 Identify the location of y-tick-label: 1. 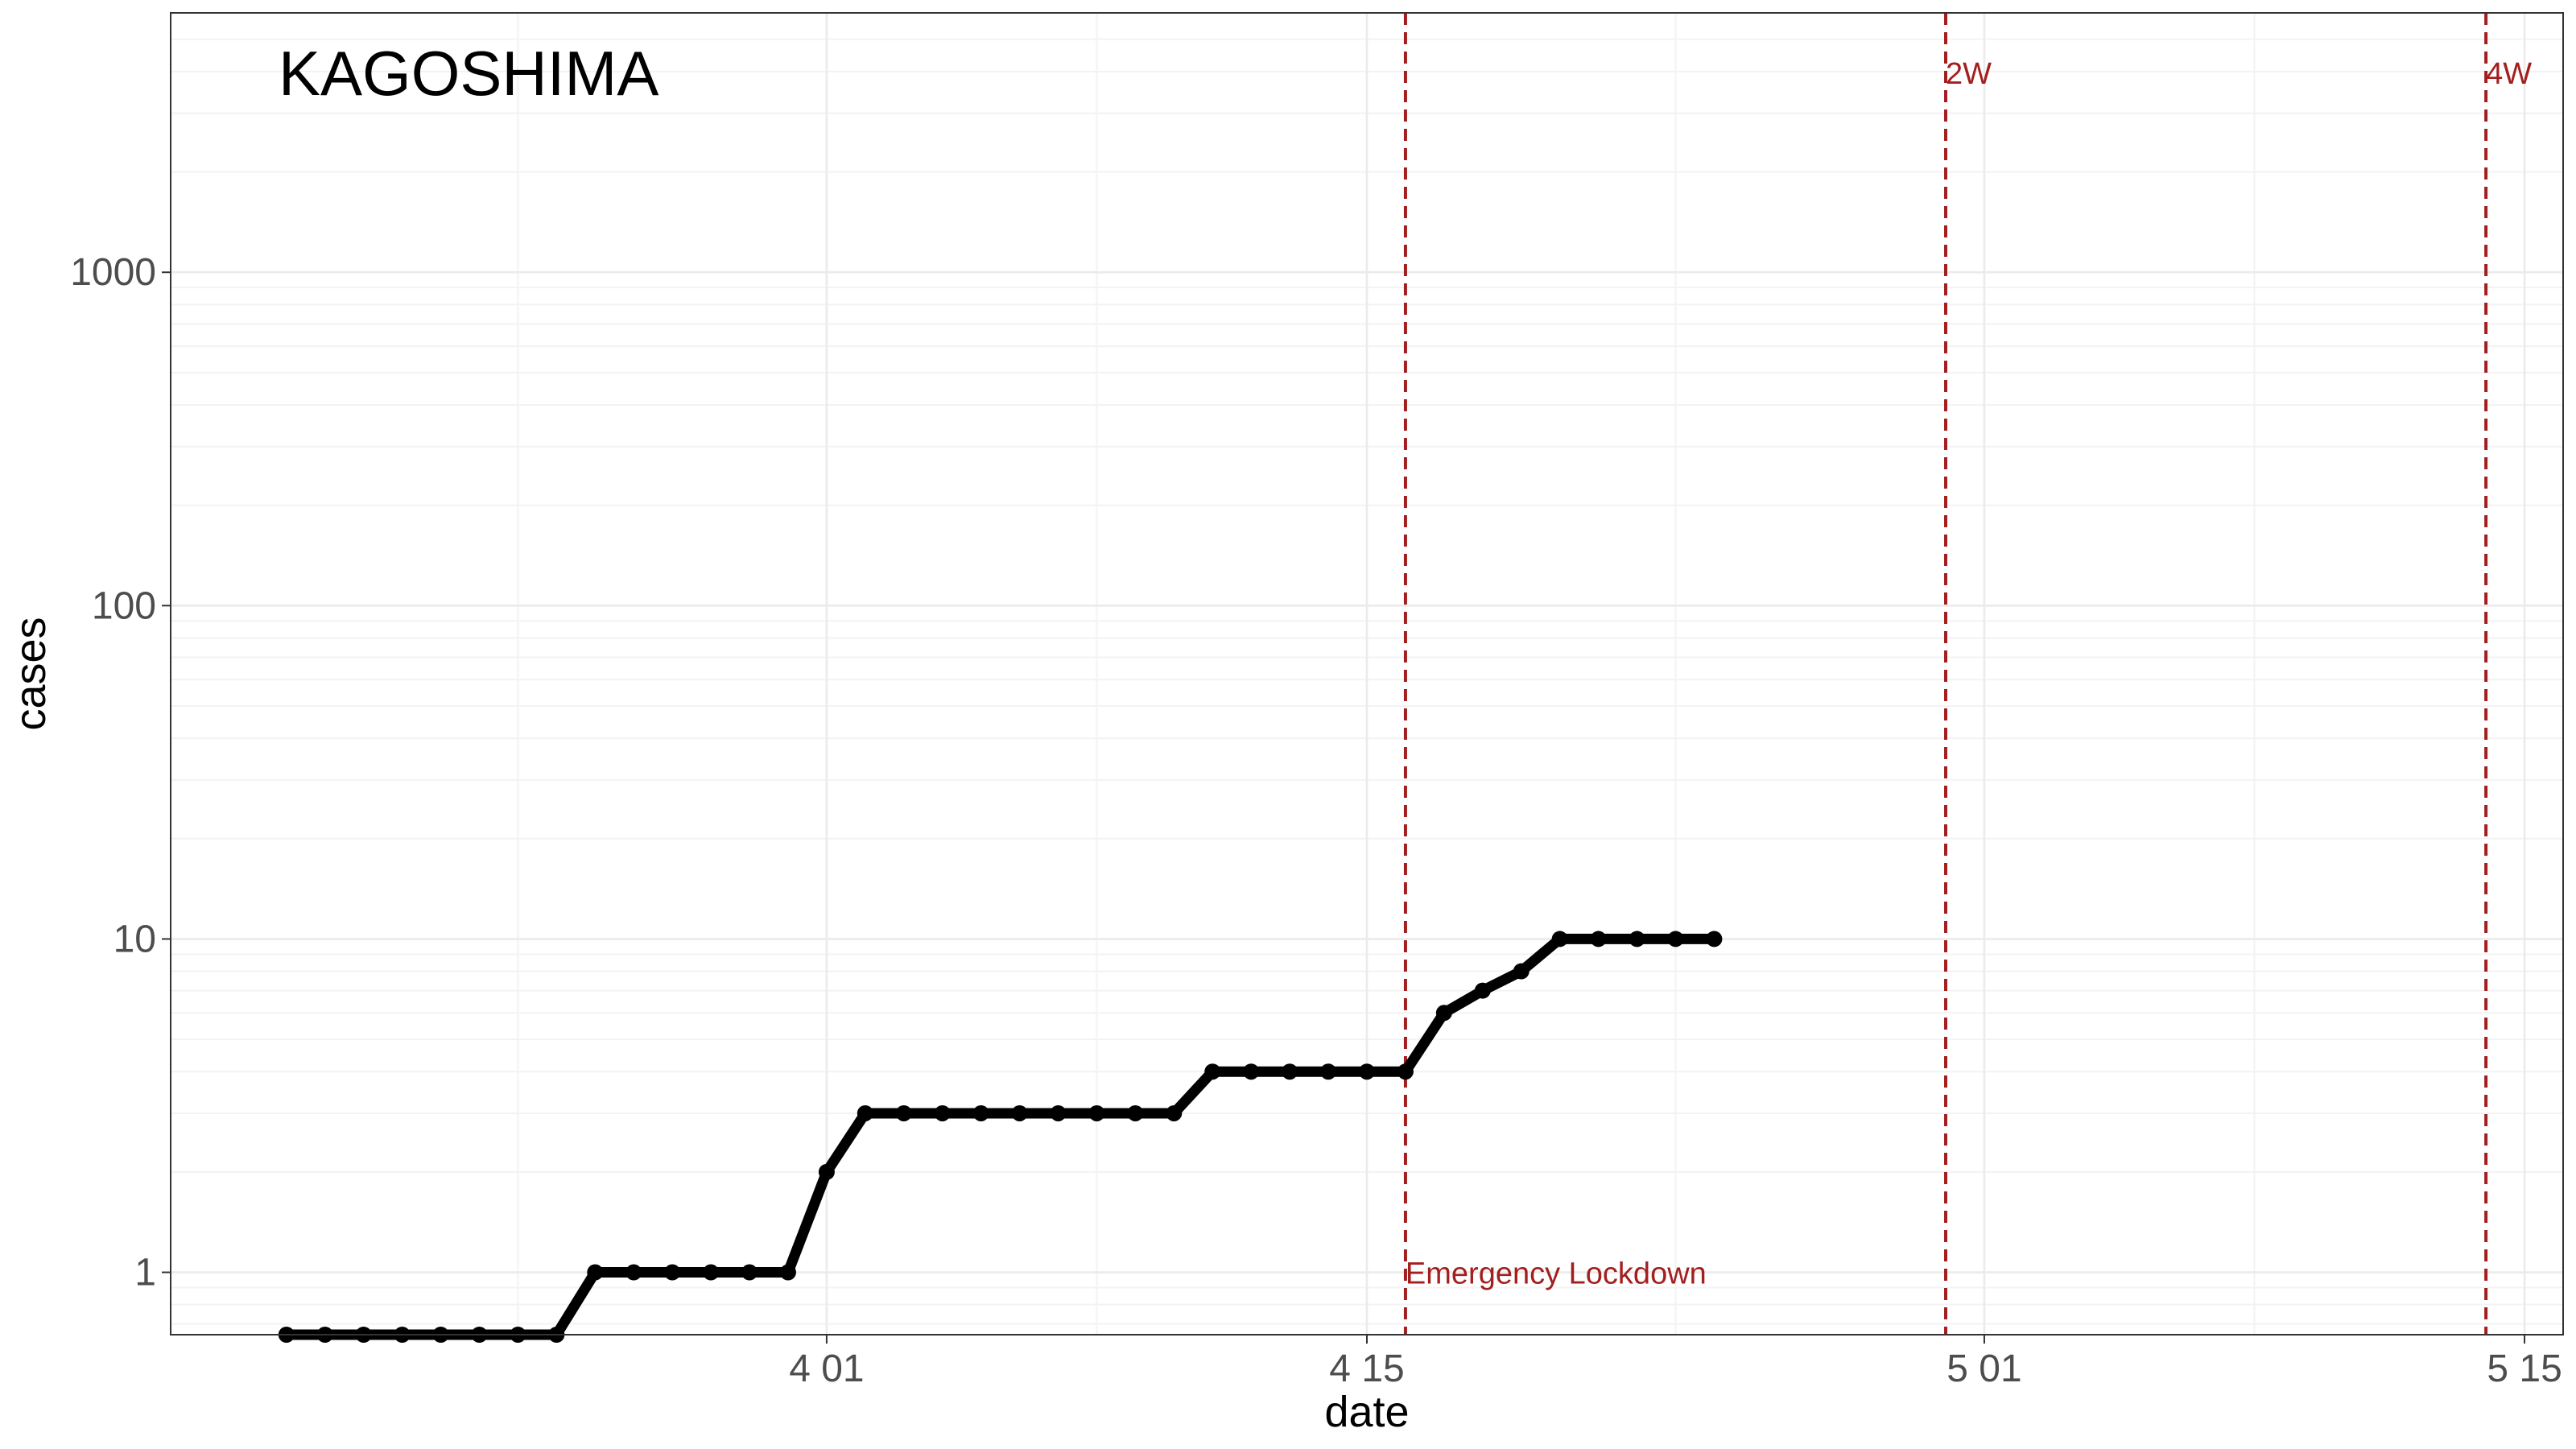
(145, 1273).